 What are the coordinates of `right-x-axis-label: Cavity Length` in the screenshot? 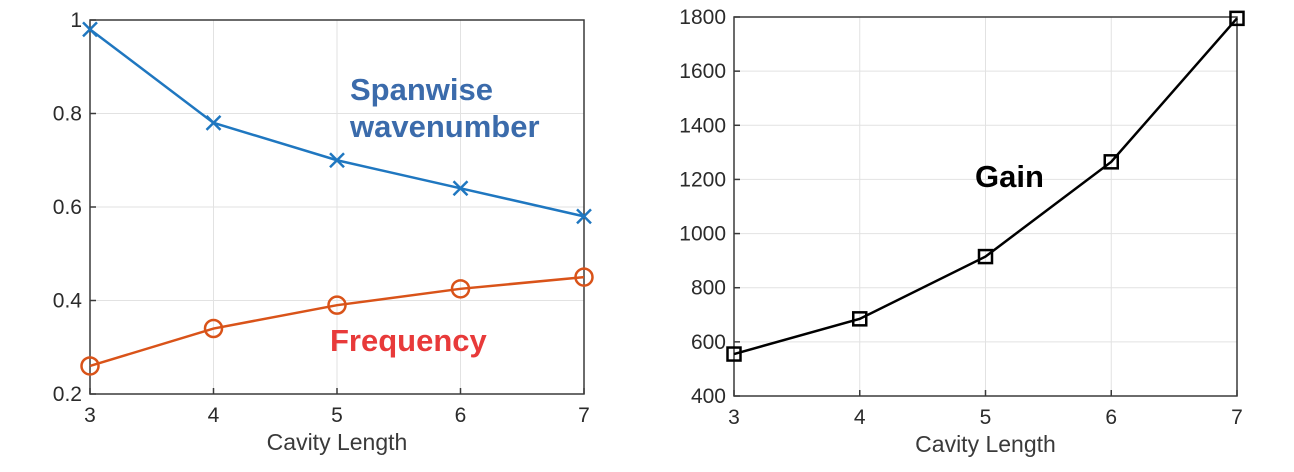 It's located at (985, 444).